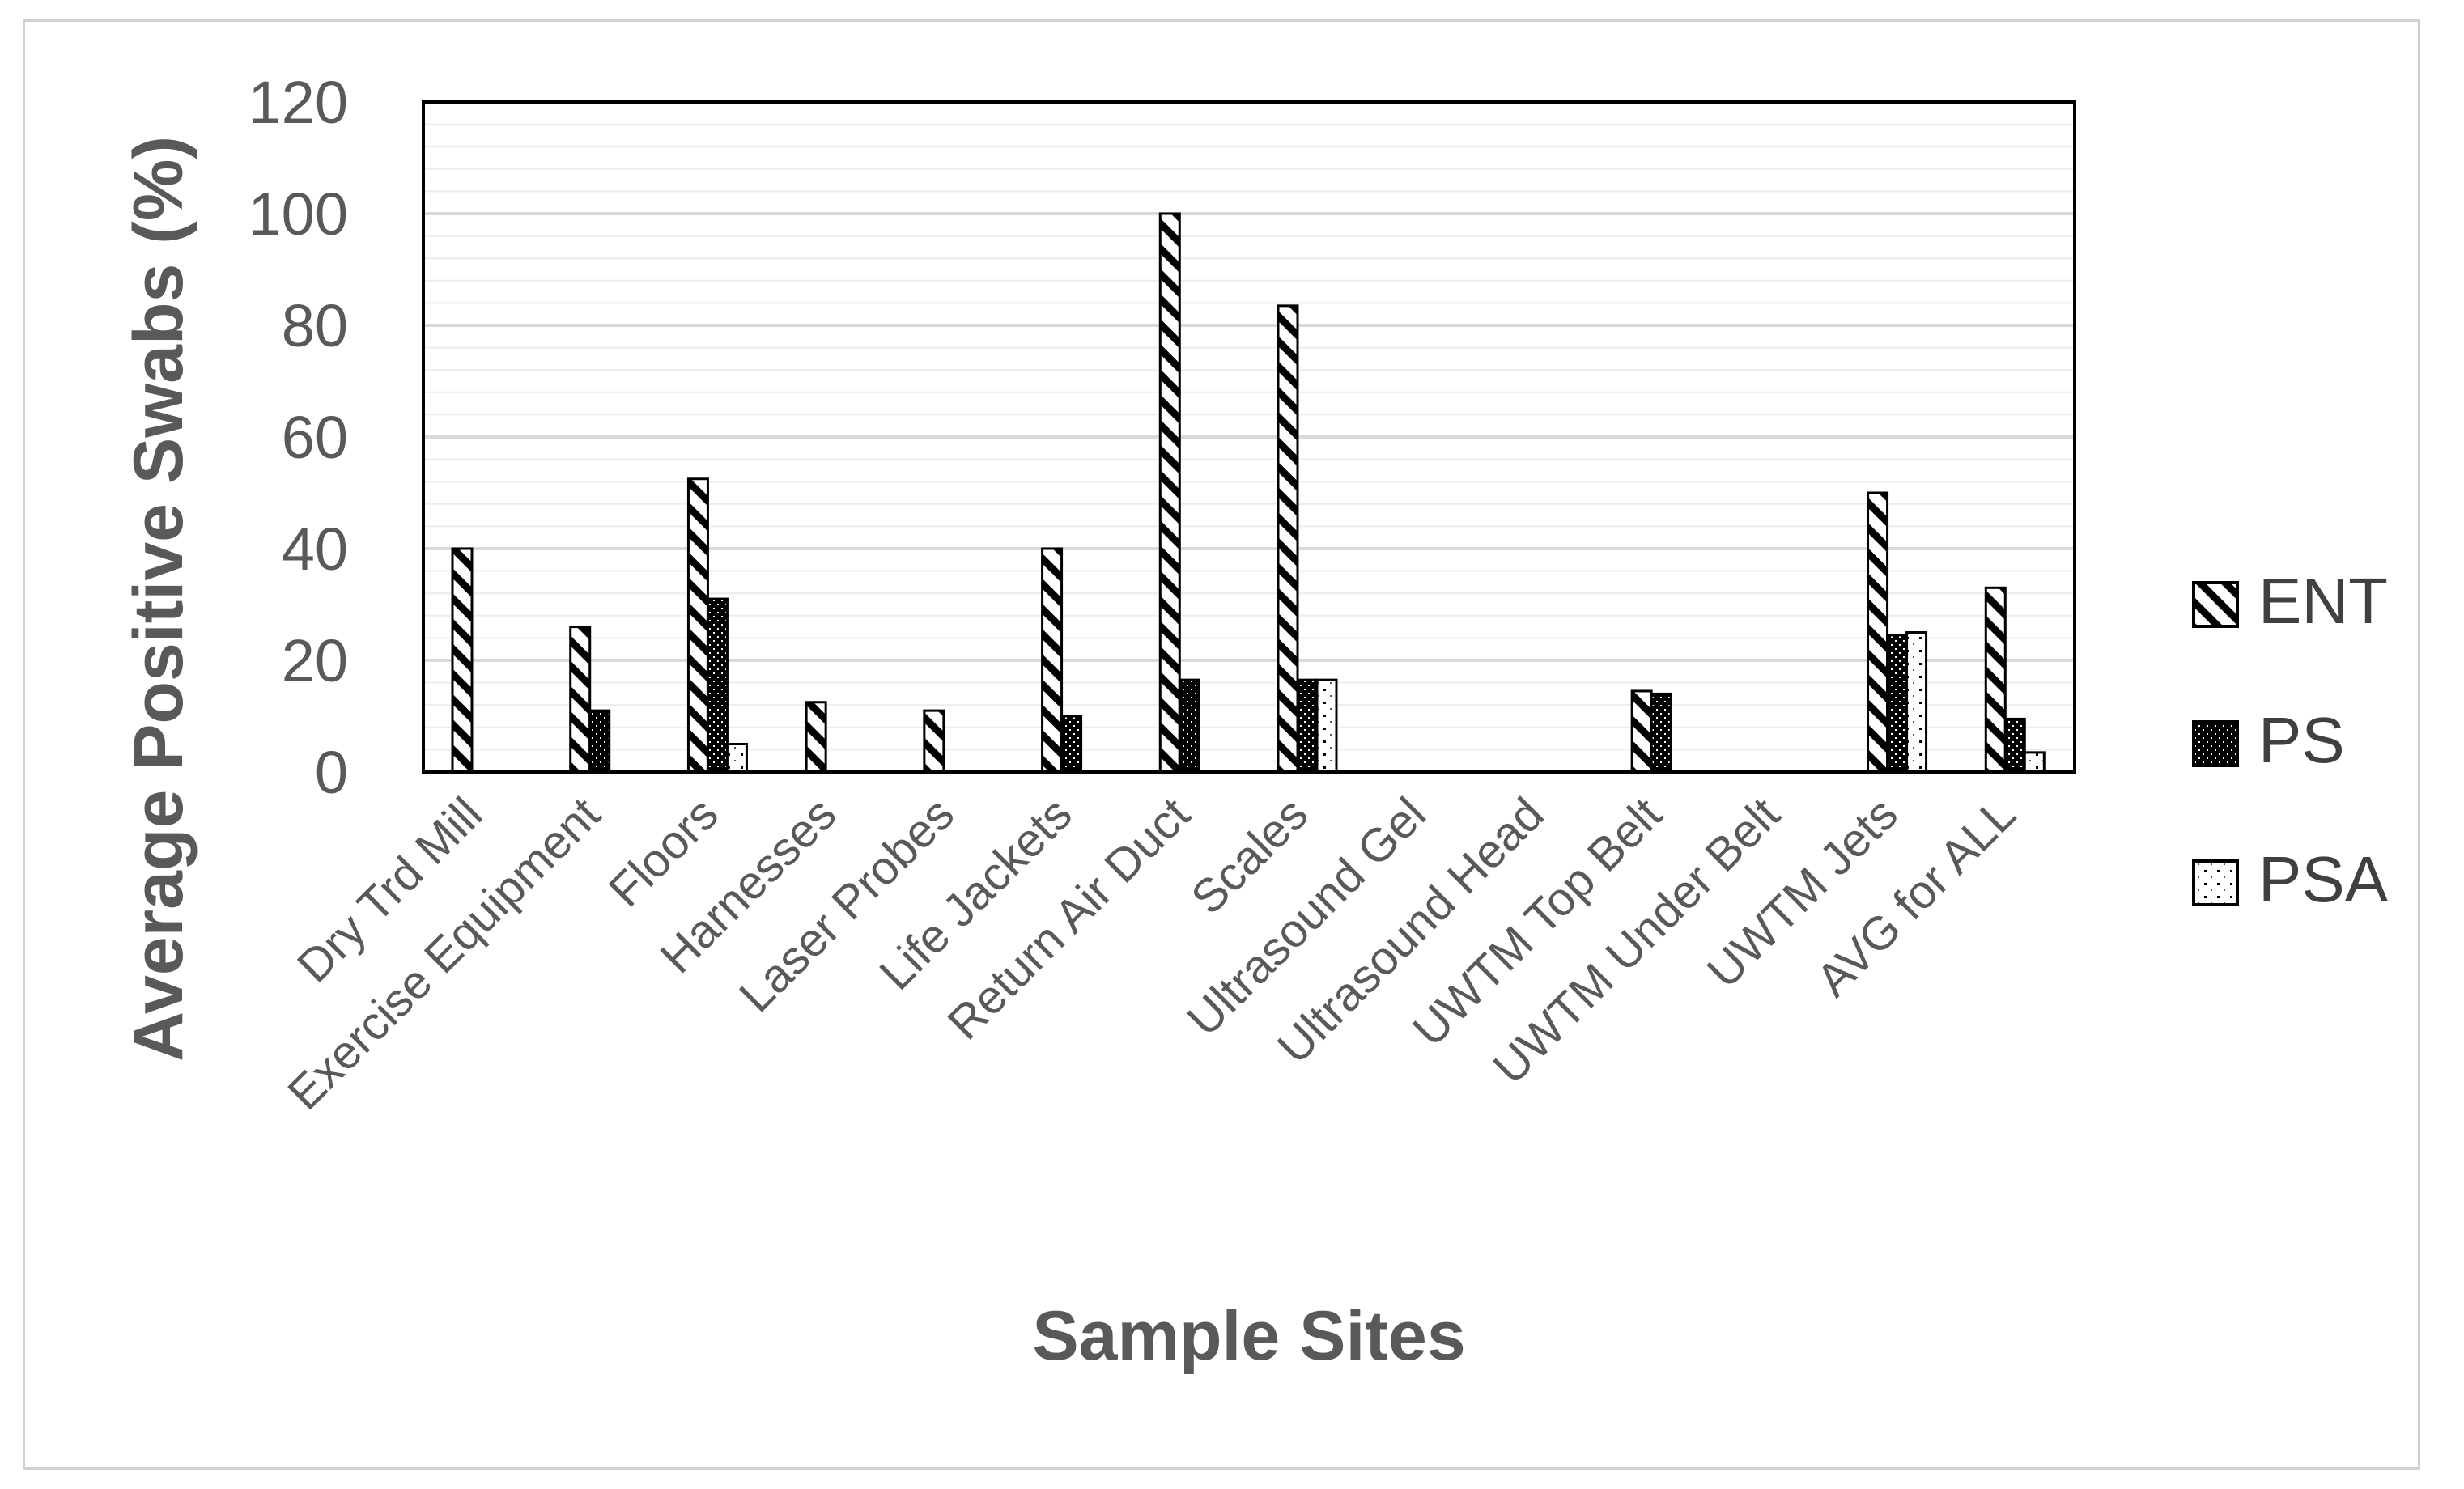  What do you see at coordinates (2215, 743) in the screenshot?
I see `legend-swatch-ps` at bounding box center [2215, 743].